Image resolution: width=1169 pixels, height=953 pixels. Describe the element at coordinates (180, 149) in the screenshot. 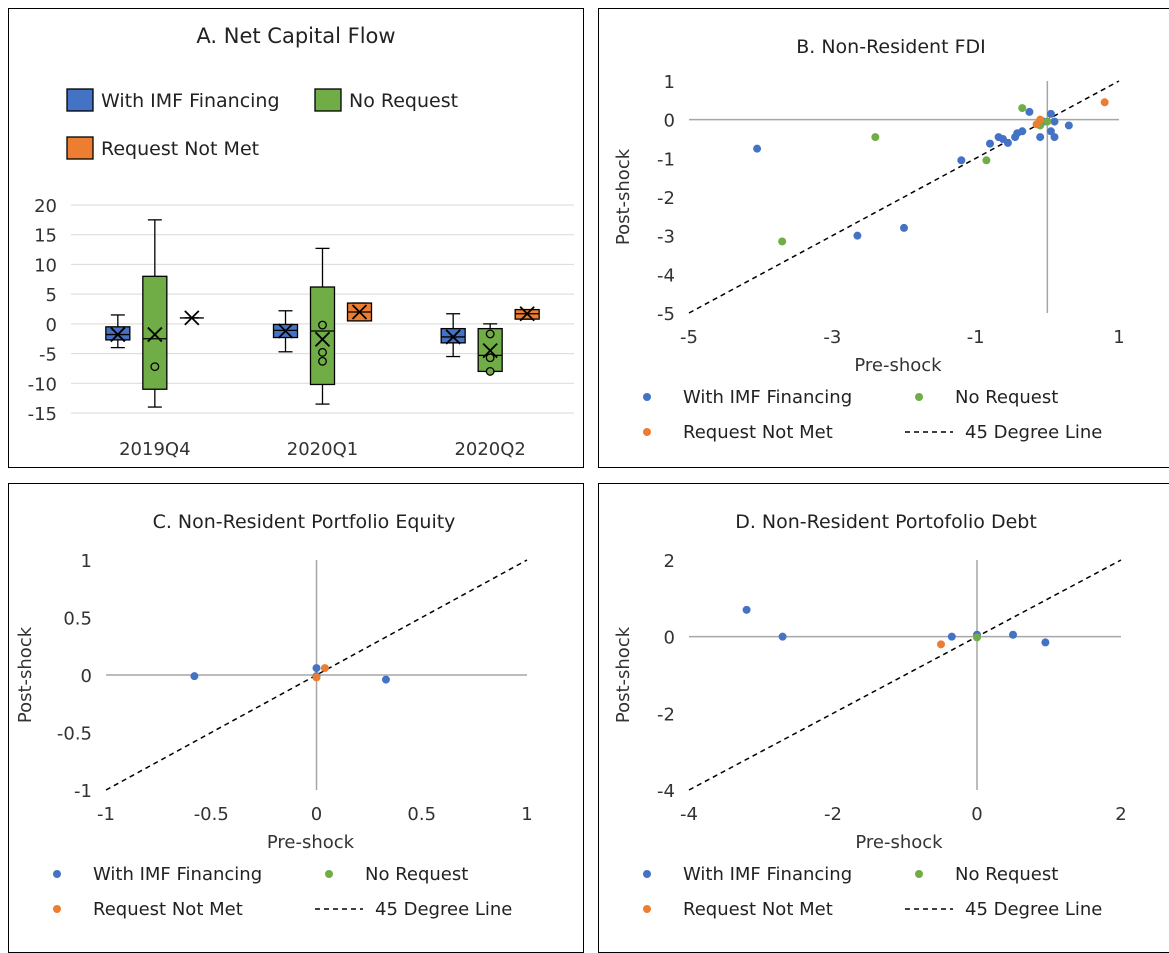

I see `legend-label-not-met: Request Not Met` at that location.